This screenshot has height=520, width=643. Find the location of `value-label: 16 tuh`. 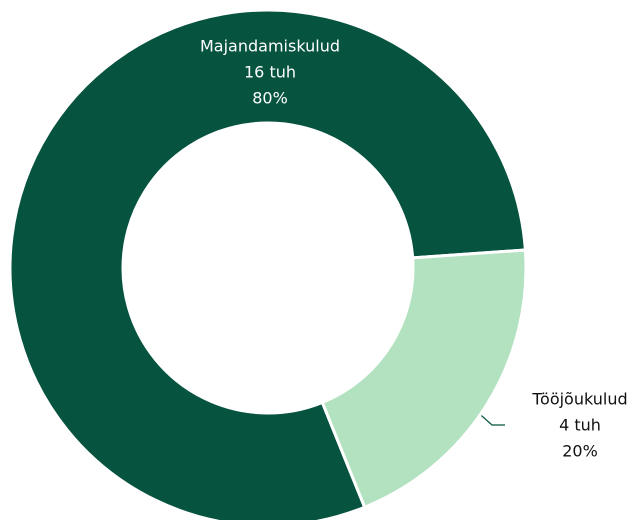

value-label: 16 tuh is located at coordinates (270, 72).